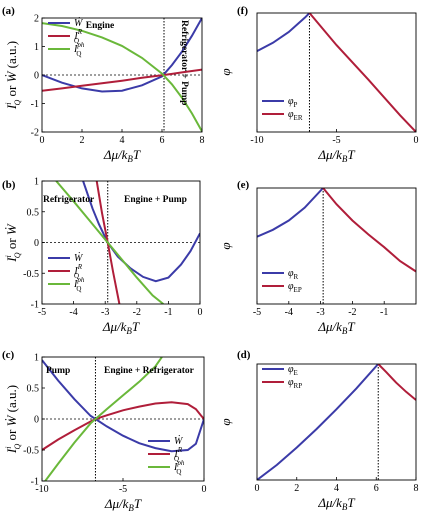  What do you see at coordinates (9, 185) in the screenshot?
I see `panel-label: (b)` at bounding box center [9, 185].